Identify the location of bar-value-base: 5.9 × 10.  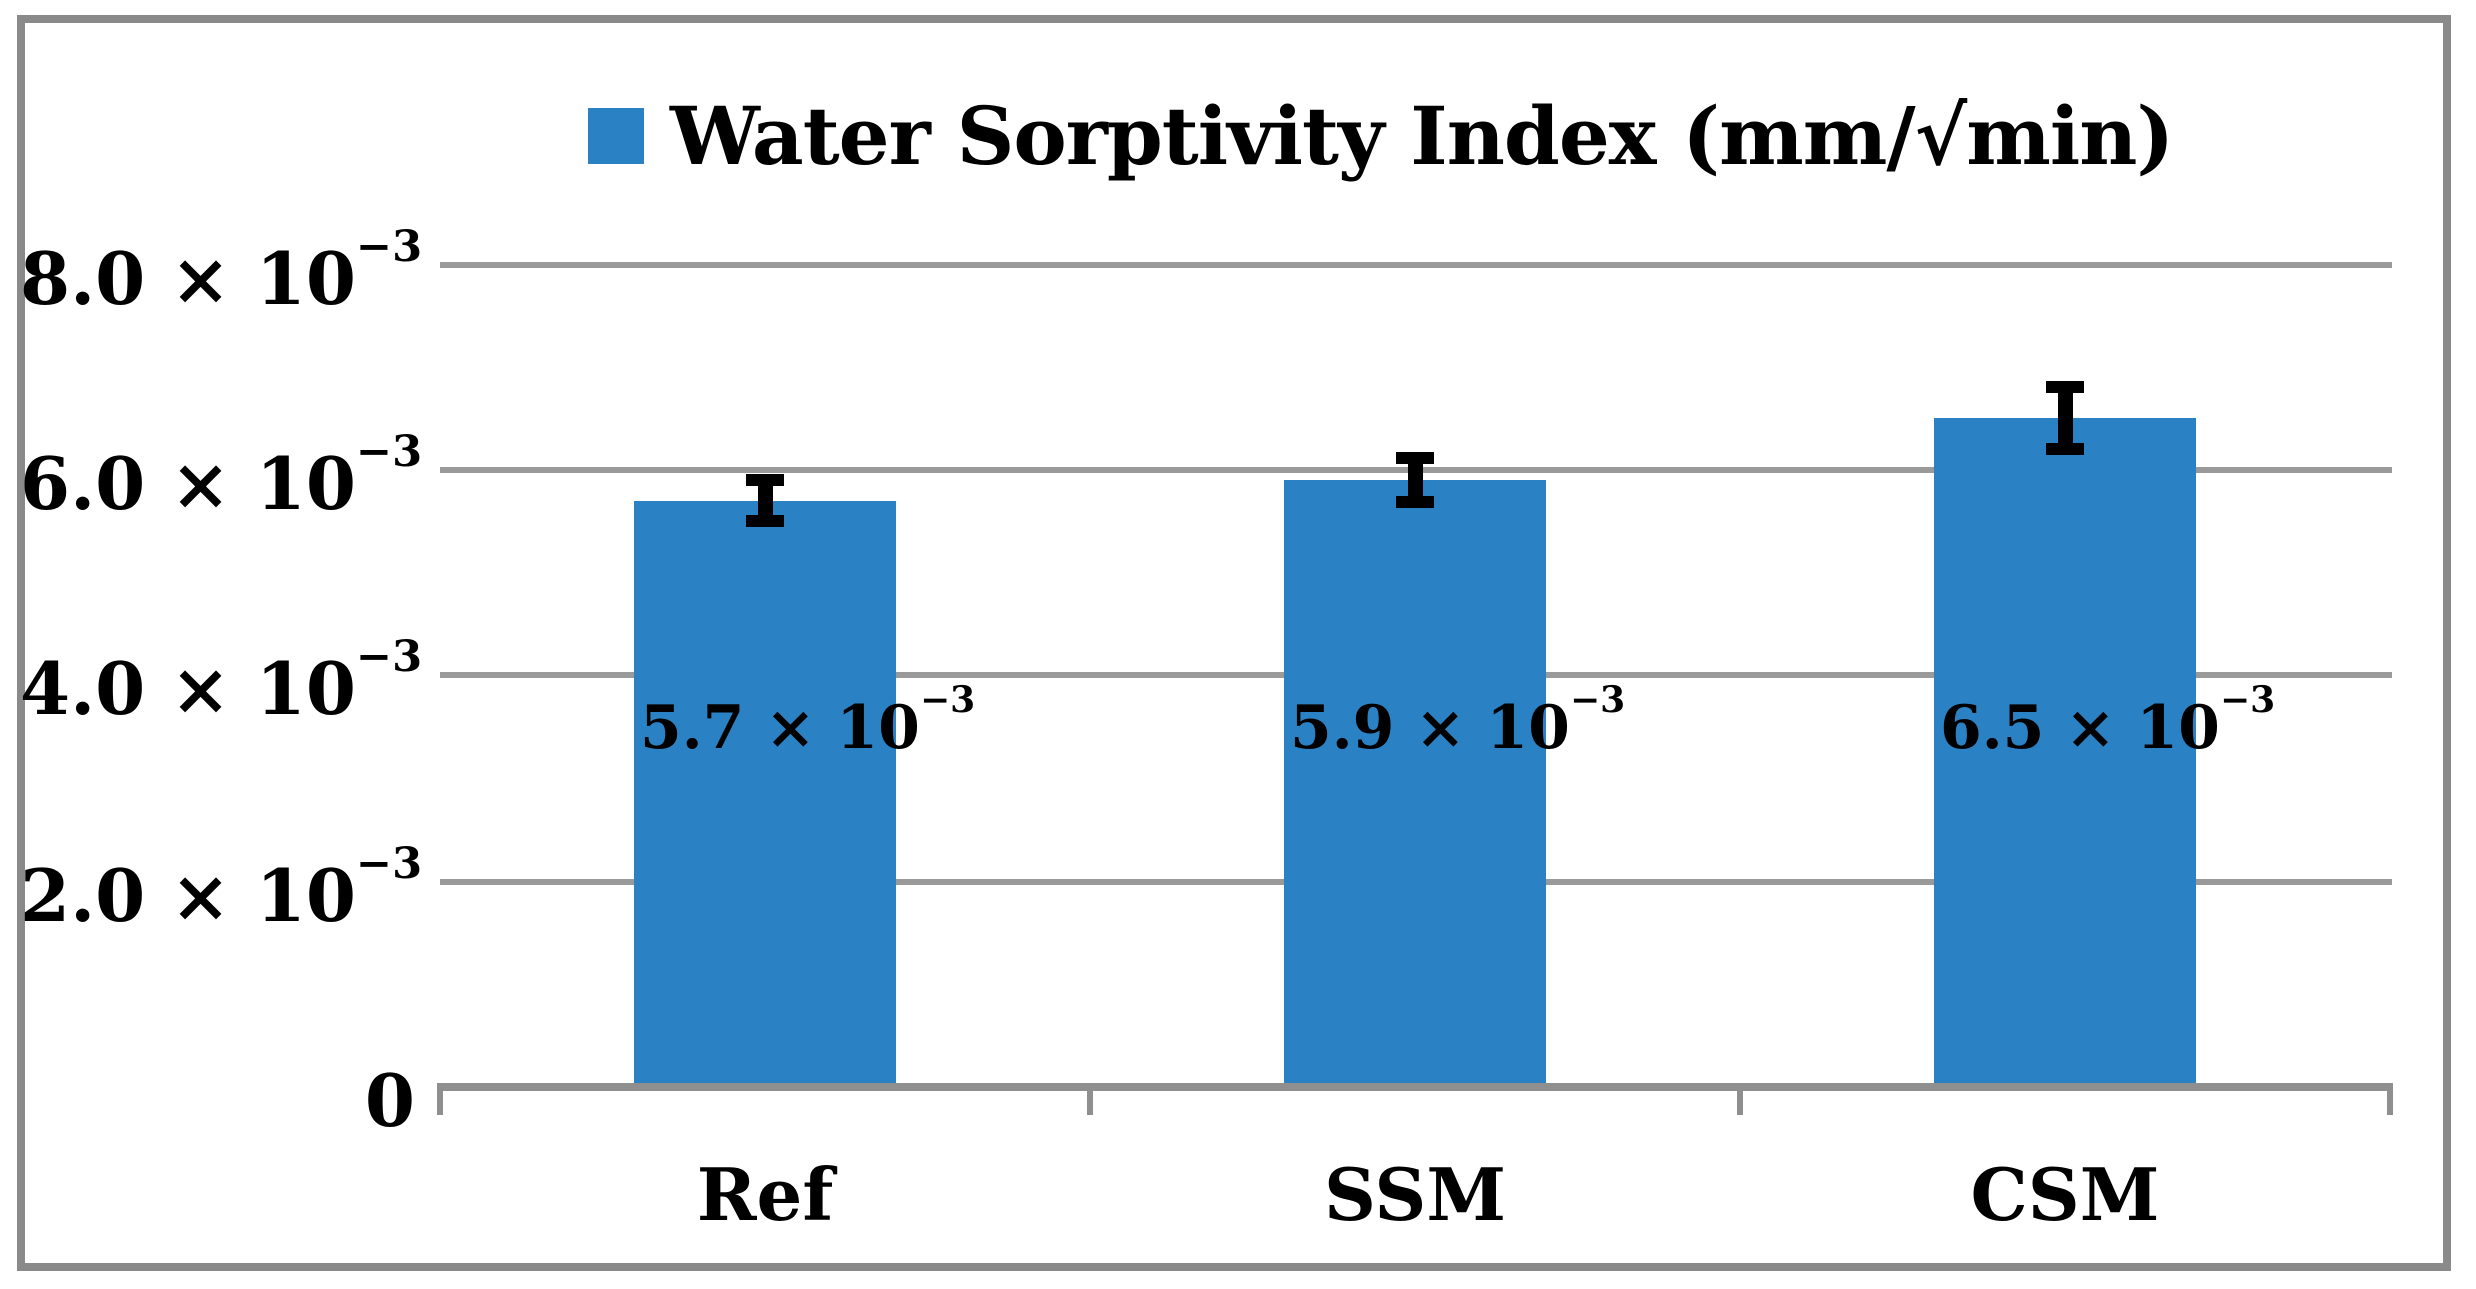
(1430, 728).